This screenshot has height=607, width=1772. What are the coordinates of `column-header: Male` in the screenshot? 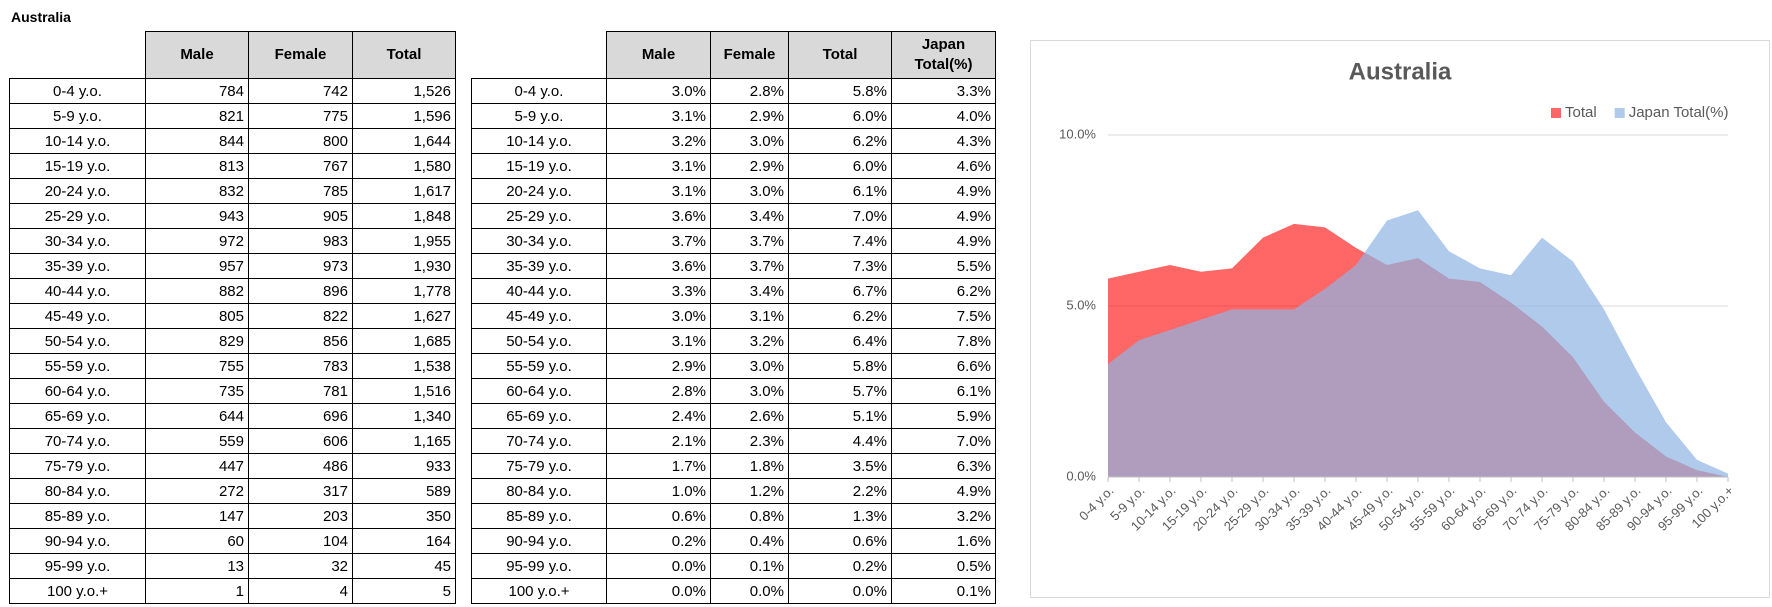 It's located at (658, 55).